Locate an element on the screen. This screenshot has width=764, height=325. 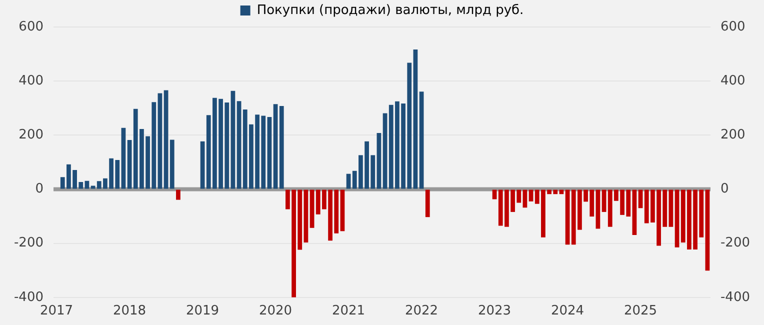
y-tick-label: -400 is located at coordinates (29, 297).